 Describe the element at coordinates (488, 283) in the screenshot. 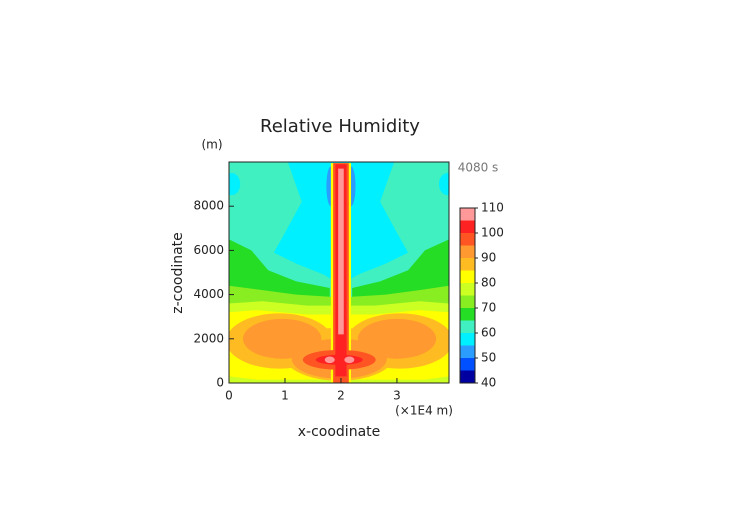

I see `colorbar-tick-label: 80` at that location.